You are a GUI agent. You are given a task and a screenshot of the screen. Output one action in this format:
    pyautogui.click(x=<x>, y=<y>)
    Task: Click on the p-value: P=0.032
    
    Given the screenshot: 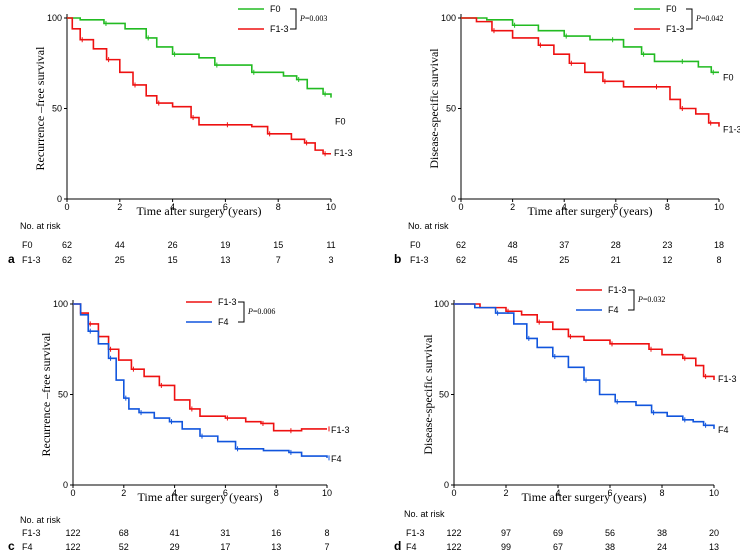 What is the action you would take?
    pyautogui.click(x=651, y=299)
    